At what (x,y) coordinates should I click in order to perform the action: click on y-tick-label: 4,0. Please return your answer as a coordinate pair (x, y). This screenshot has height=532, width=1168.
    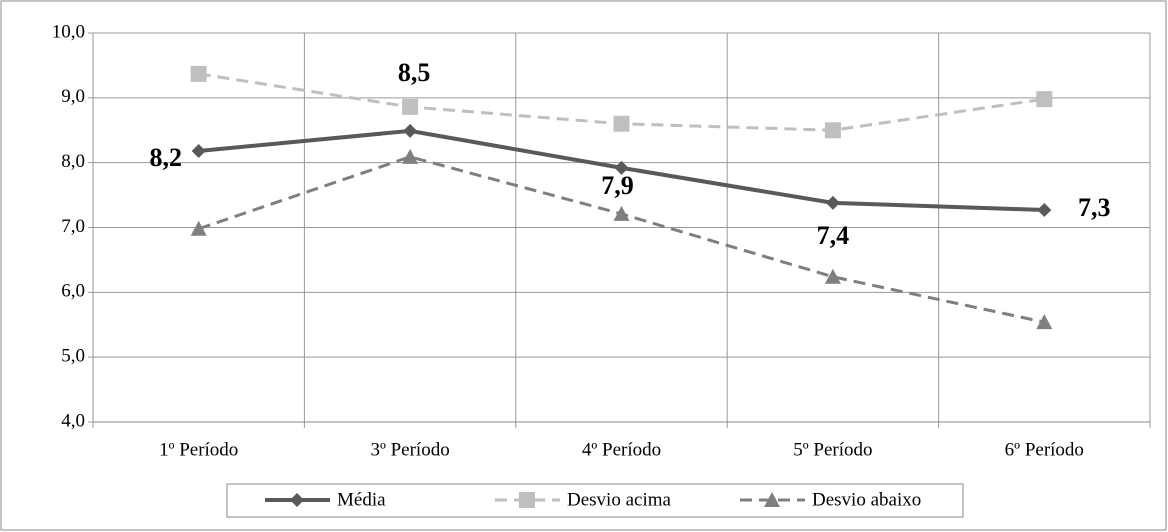
    Looking at the image, I should click on (73, 420).